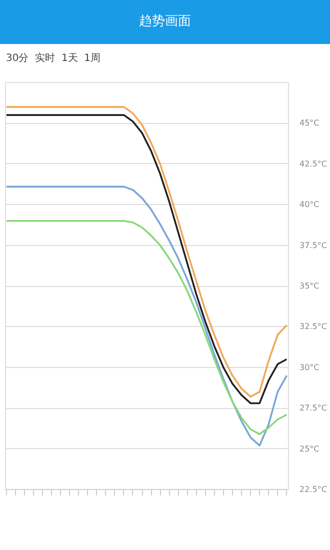  What do you see at coordinates (310, 367) in the screenshot?
I see `y-tick-label: 30°C` at bounding box center [310, 367].